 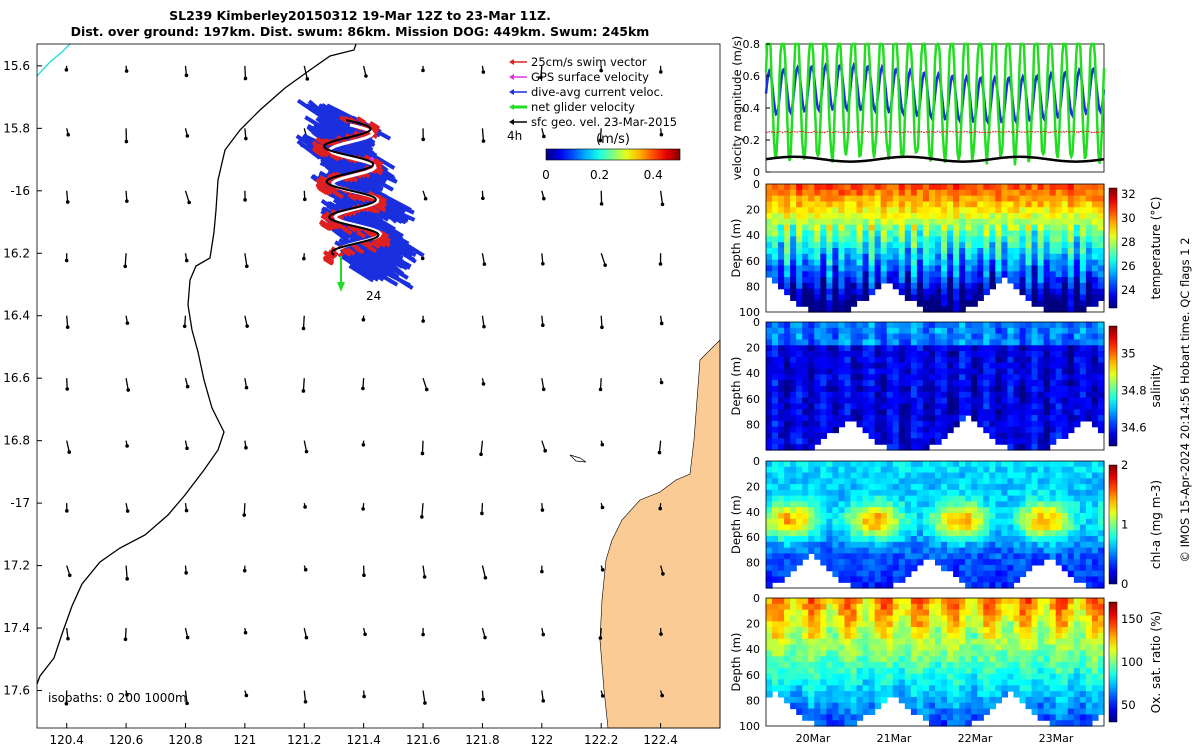 What do you see at coordinates (935, 386) in the screenshot?
I see `section-frame` at bounding box center [935, 386].